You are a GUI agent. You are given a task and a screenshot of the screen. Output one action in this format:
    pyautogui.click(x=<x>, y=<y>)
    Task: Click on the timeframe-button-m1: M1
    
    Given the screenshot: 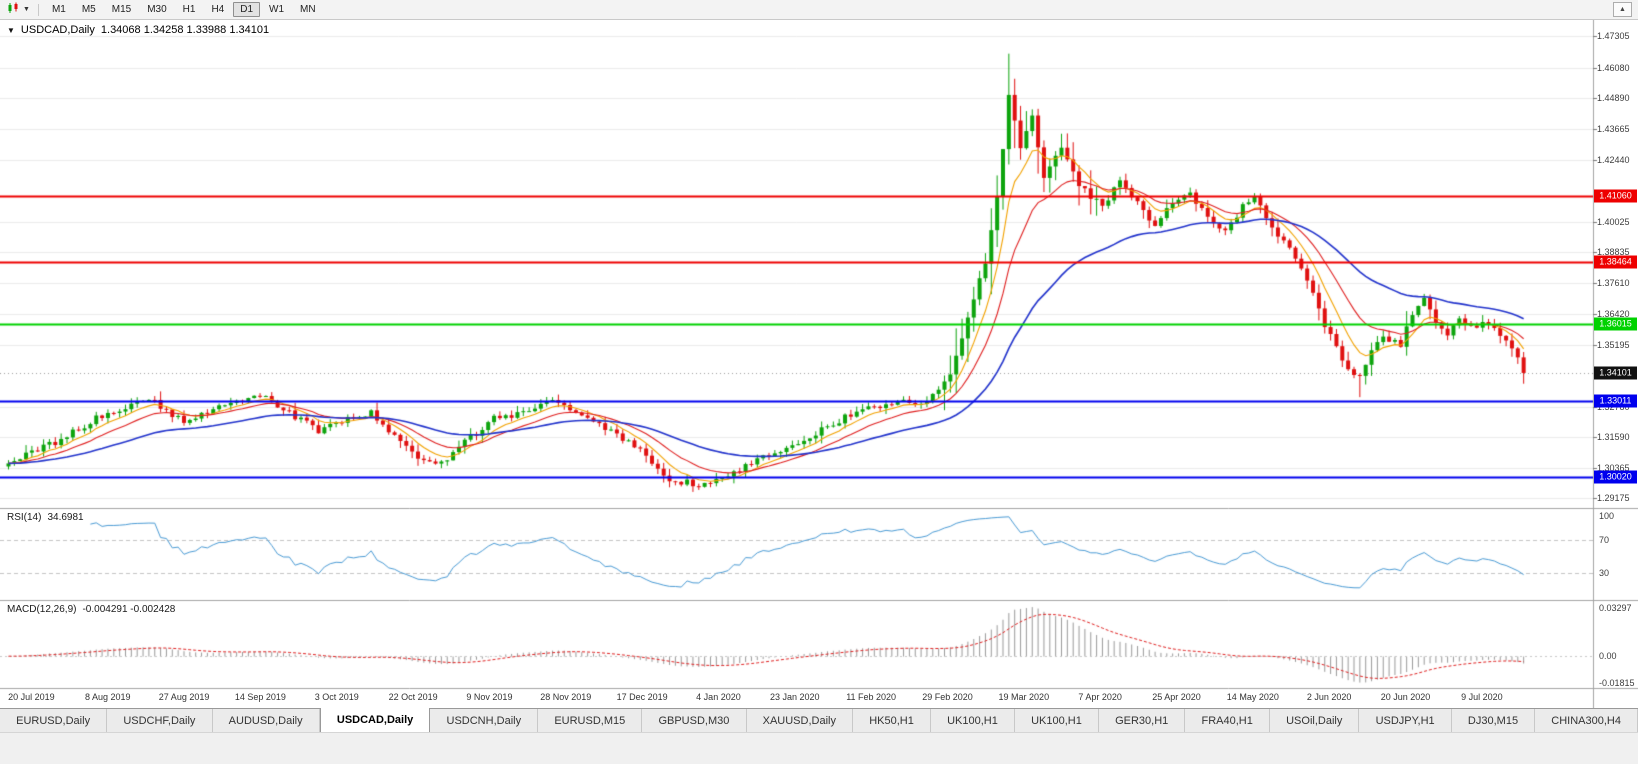 What is the action you would take?
    pyautogui.click(x=58, y=9)
    